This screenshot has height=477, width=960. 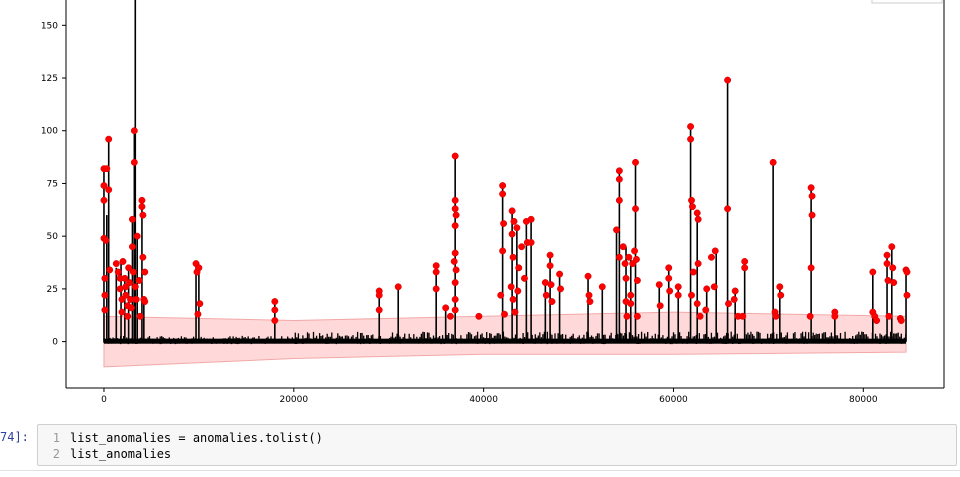 I want to click on legend-box, so click(x=907, y=2).